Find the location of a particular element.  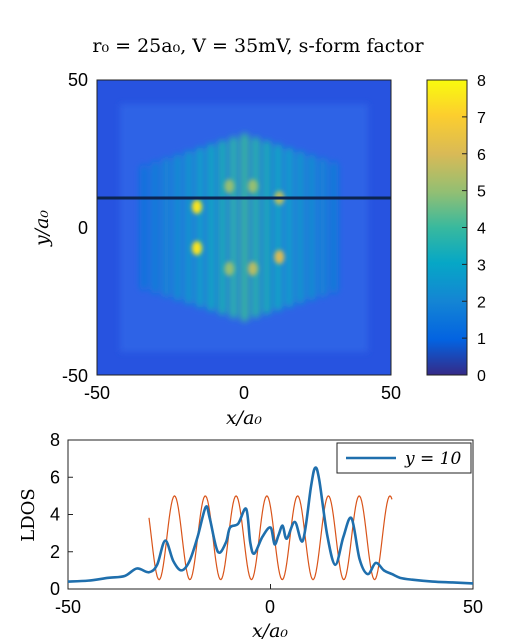

ldos-xlabel: x/a₀ is located at coordinates (270, 631).